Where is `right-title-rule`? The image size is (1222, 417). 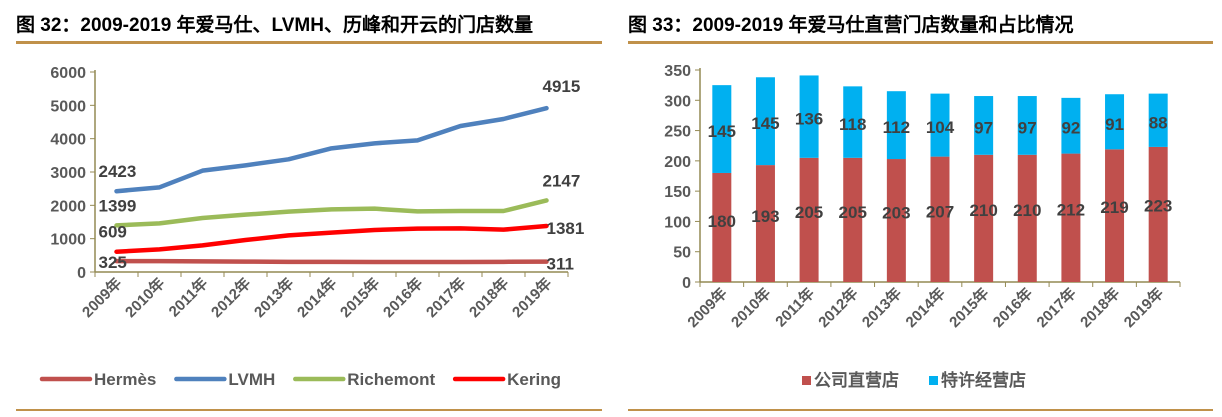
right-title-rule is located at coordinates (920, 42).